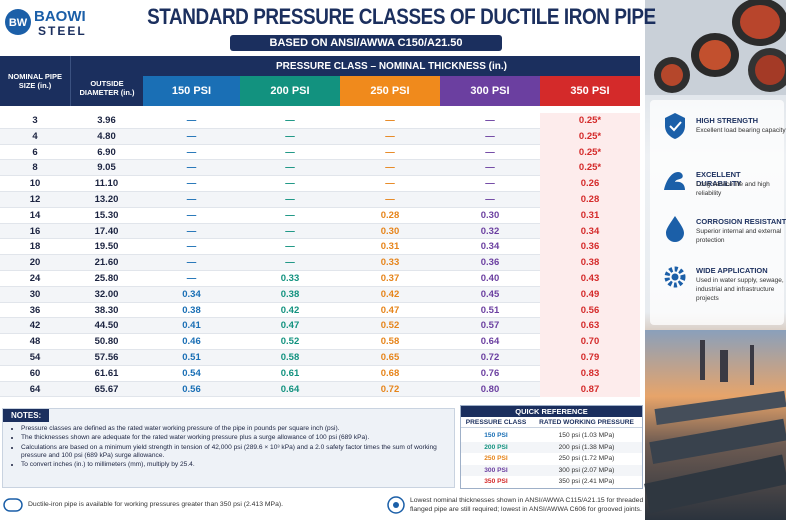  What do you see at coordinates (35, 310) in the screenshot?
I see `table-cell: 36` at bounding box center [35, 310].